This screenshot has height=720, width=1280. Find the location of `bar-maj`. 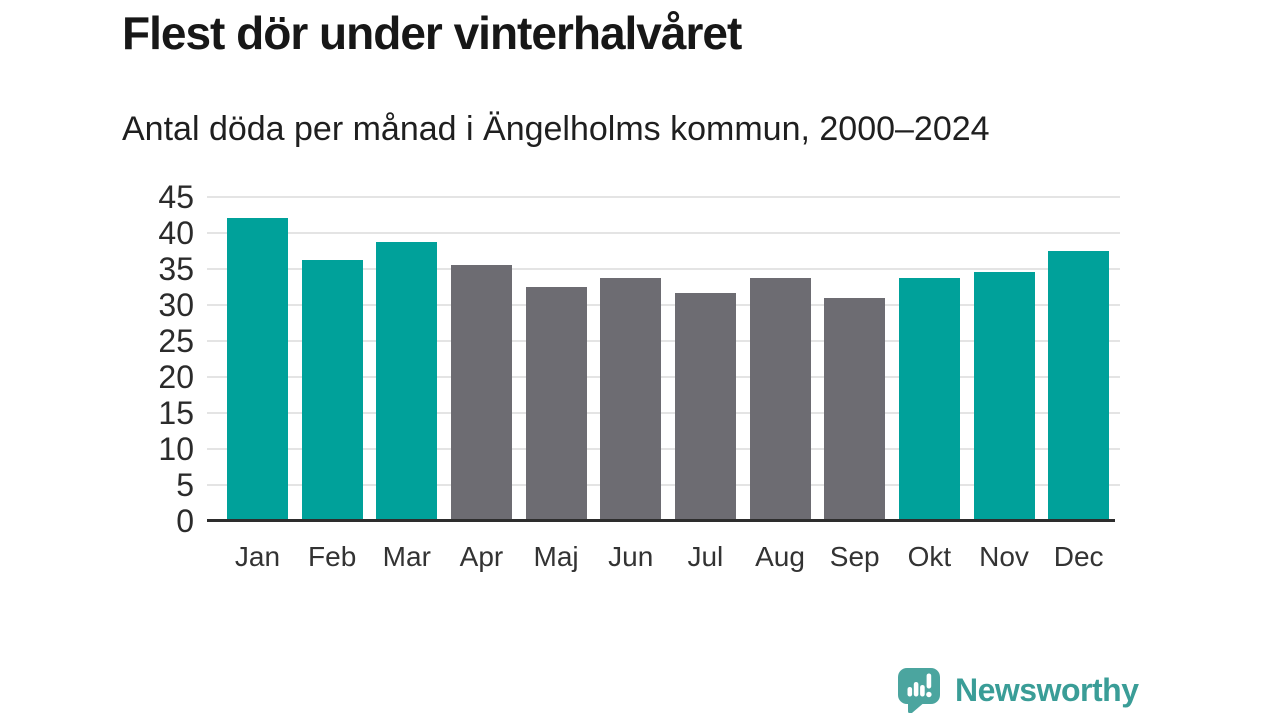

bar-maj is located at coordinates (556, 404).